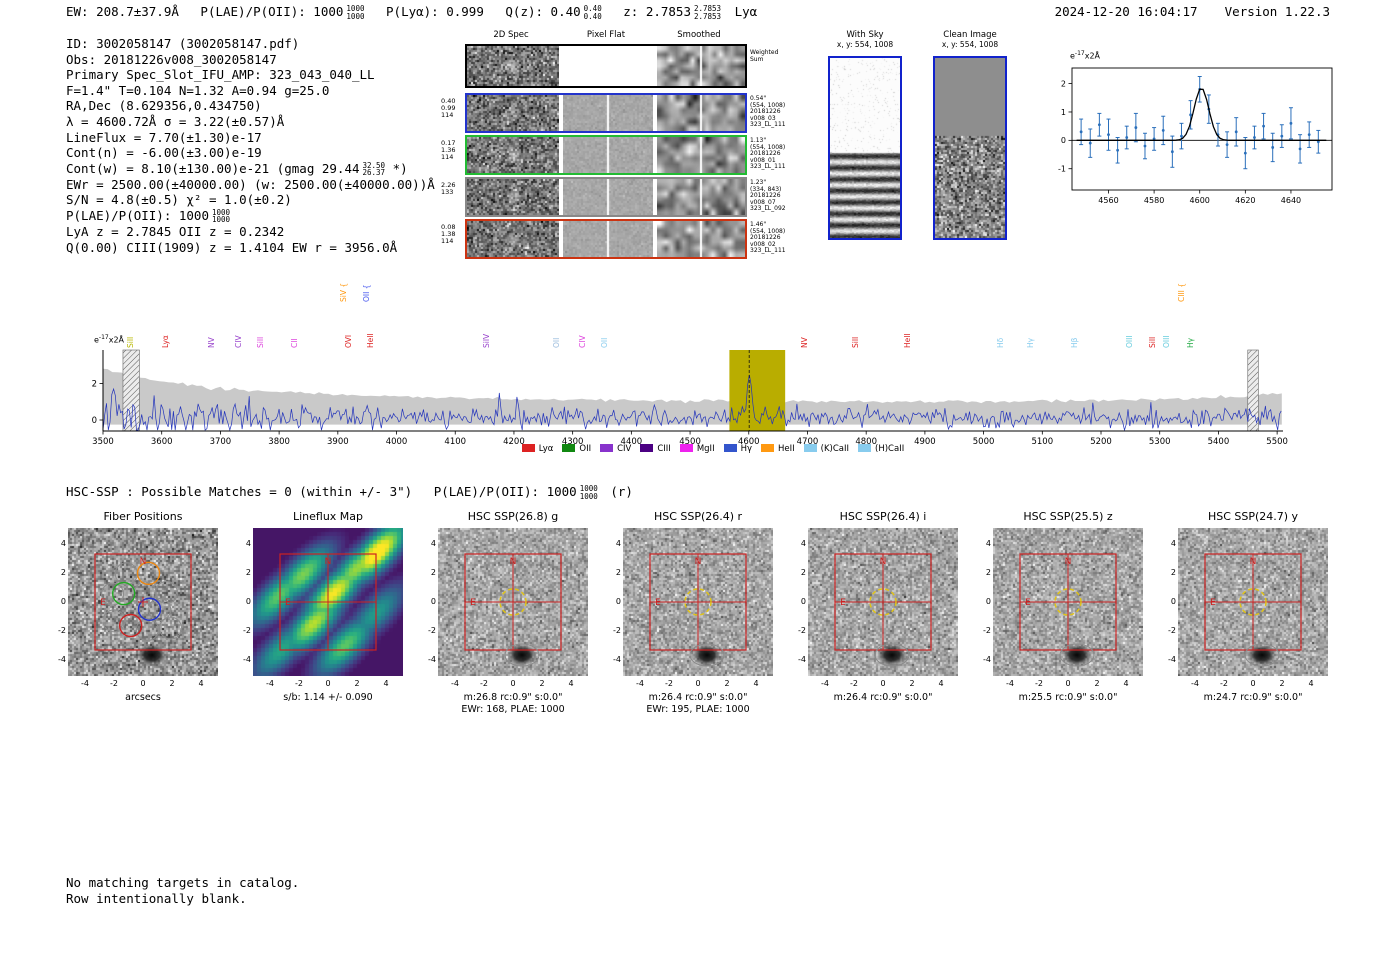 Image resolution: width=1400 pixels, height=953 pixels. Describe the element at coordinates (448, 185) in the screenshot. I see `spec2d-left-value: 2.26` at that location.